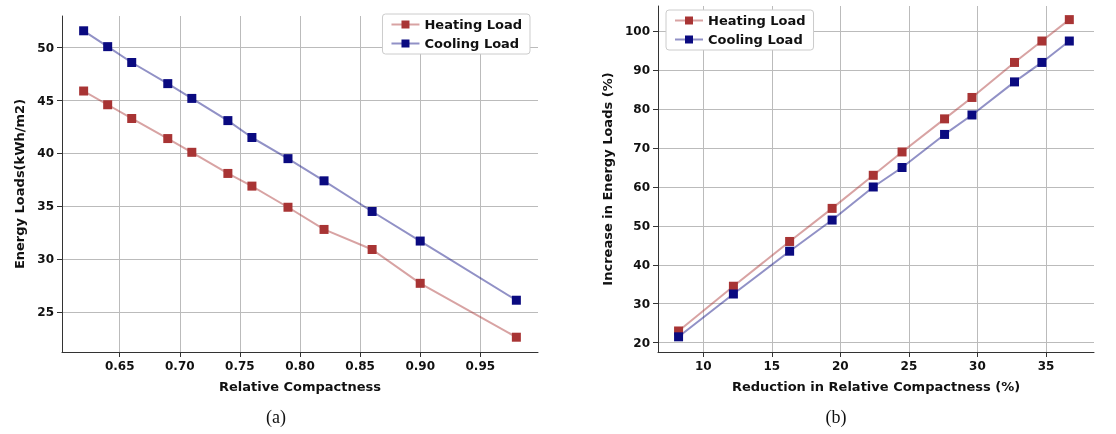  What do you see at coordinates (480, 366) in the screenshot?
I see `x-tick-label: 0.95` at bounding box center [480, 366].